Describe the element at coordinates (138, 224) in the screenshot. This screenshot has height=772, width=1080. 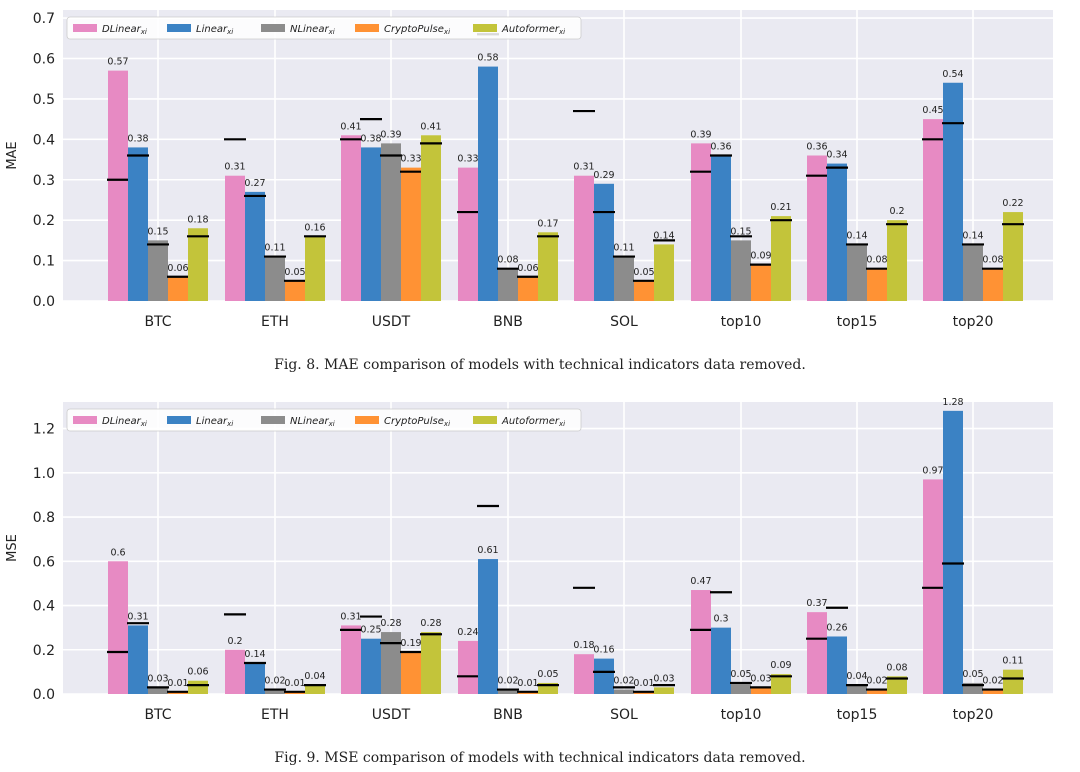
I see `mae-bar-linear-btc` at that location.